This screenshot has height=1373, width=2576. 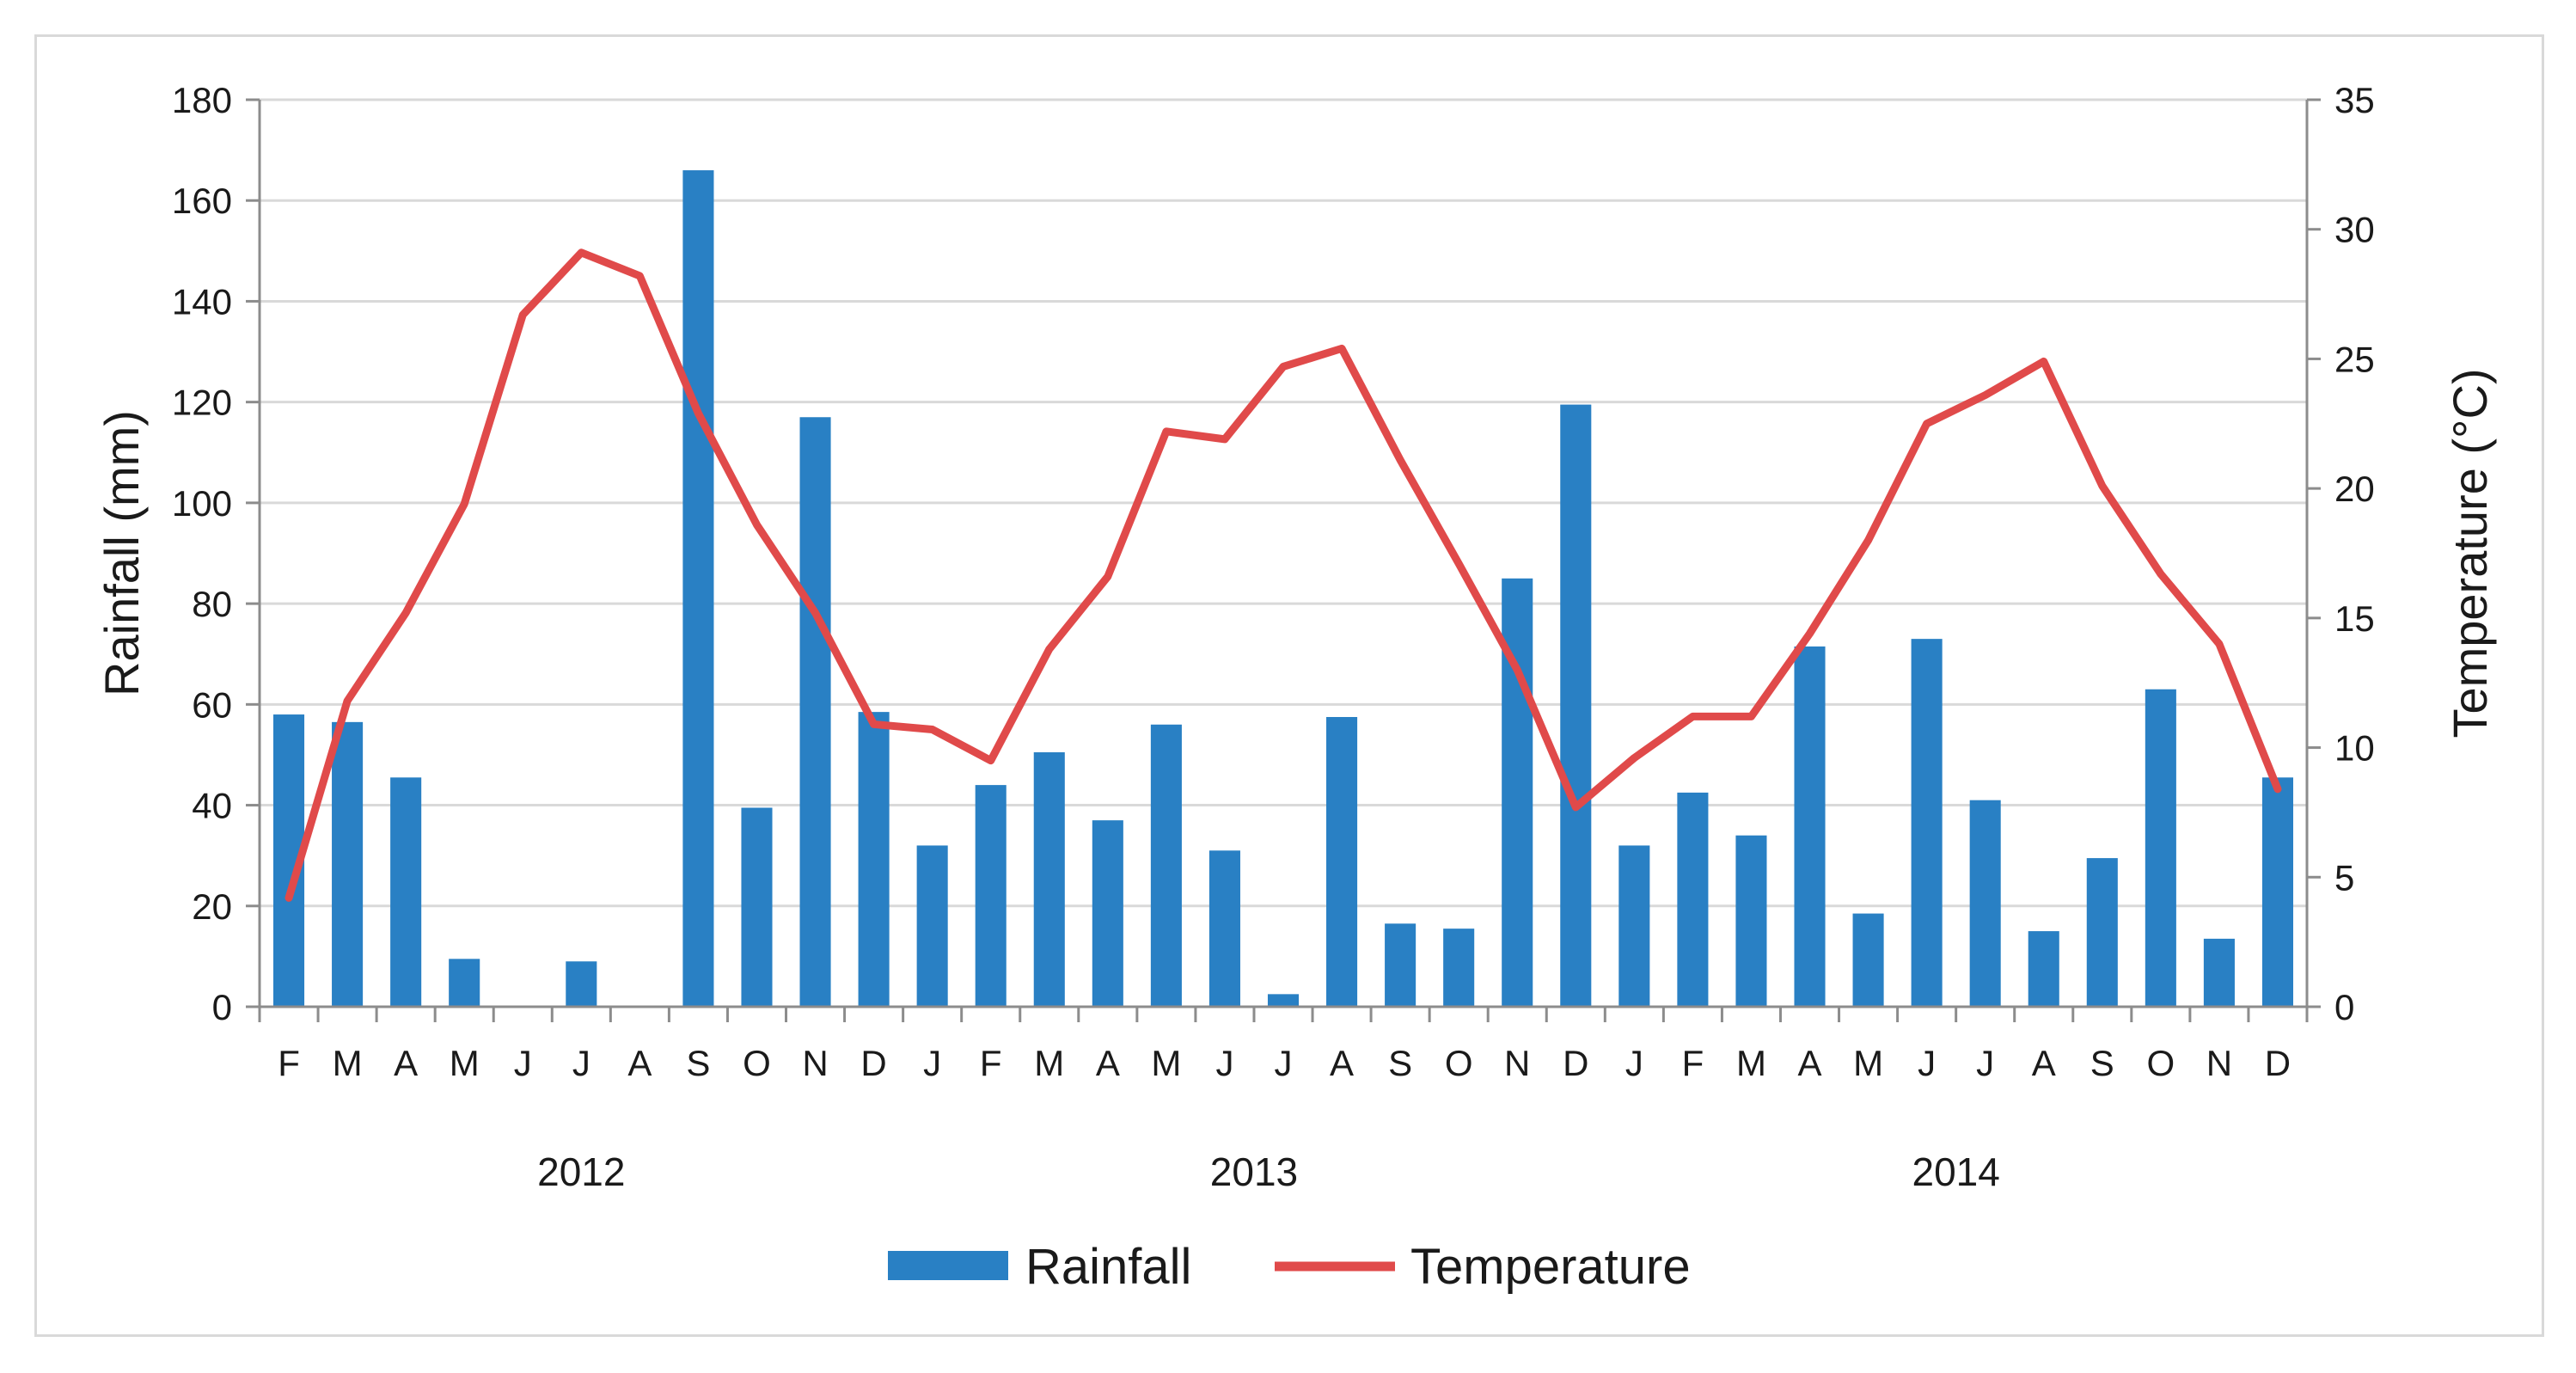 What do you see at coordinates (1254, 1171) in the screenshot?
I see `year-label: 2013` at bounding box center [1254, 1171].